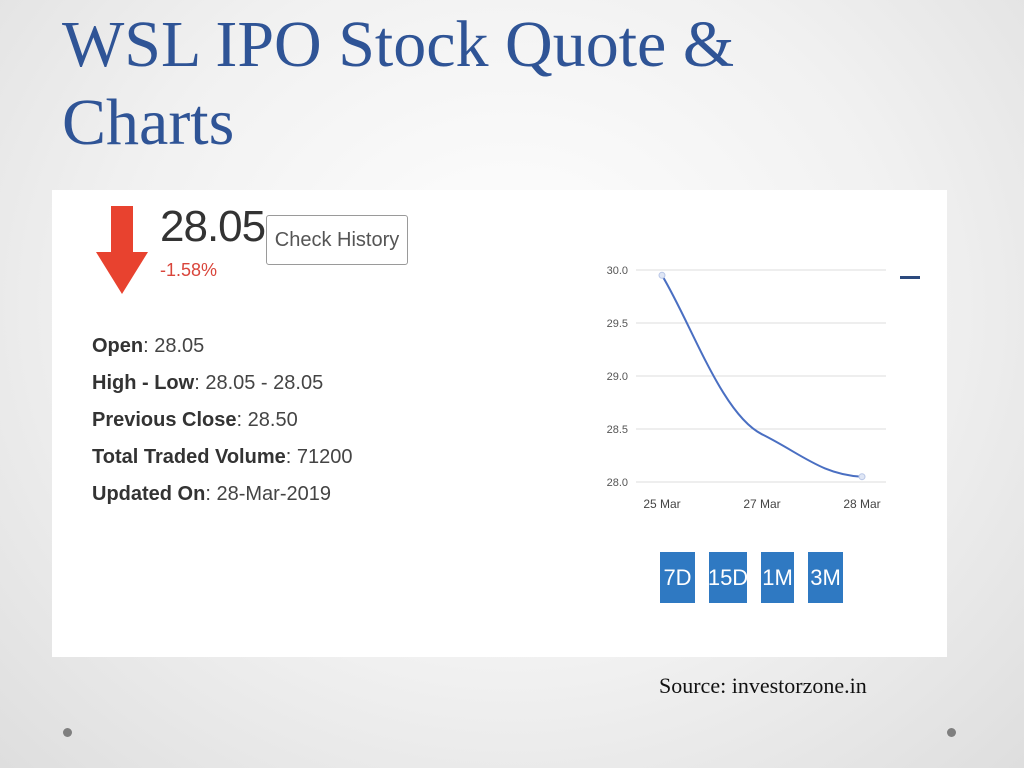 This screenshot has width=1024, height=768. What do you see at coordinates (661, 504) in the screenshot?
I see `x-tick-label: 25 Mar` at bounding box center [661, 504].